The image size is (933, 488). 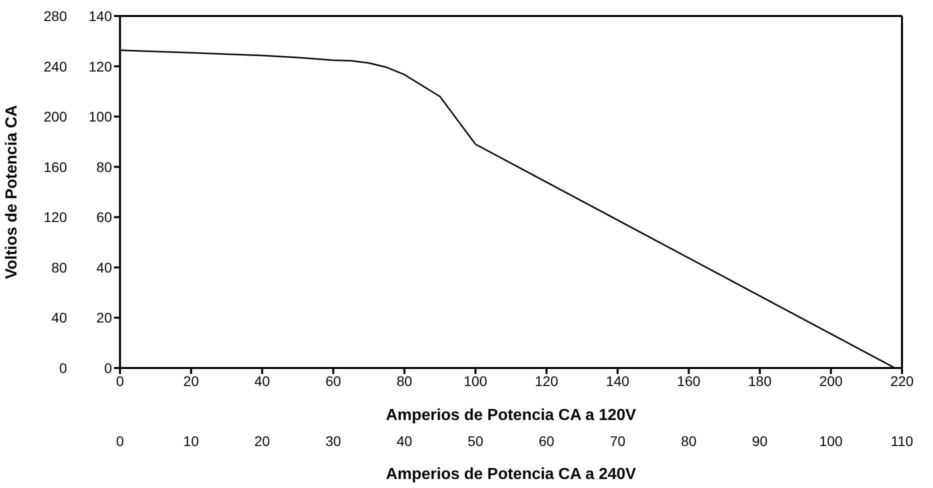 I want to click on x-tick-label: 180, so click(x=760, y=380).